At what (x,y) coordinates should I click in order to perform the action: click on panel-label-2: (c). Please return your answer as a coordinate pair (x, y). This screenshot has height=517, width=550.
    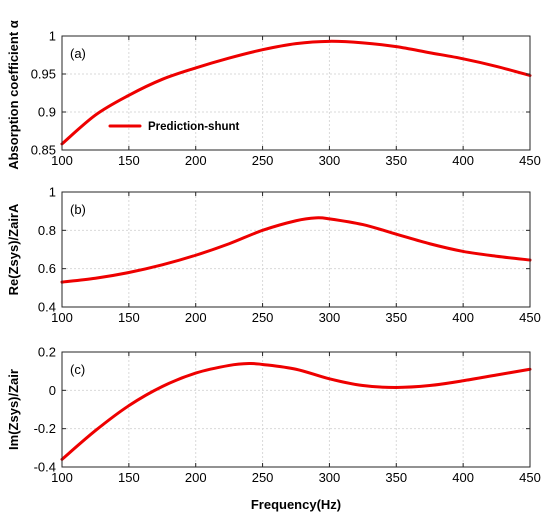
    Looking at the image, I should click on (77, 369).